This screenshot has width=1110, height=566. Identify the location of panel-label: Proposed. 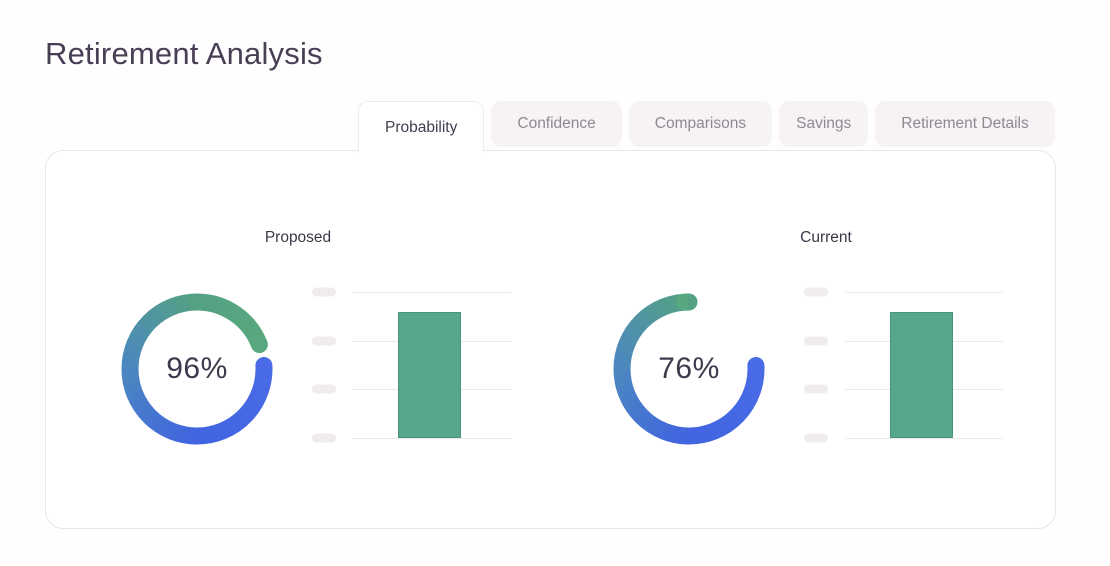
(298, 237).